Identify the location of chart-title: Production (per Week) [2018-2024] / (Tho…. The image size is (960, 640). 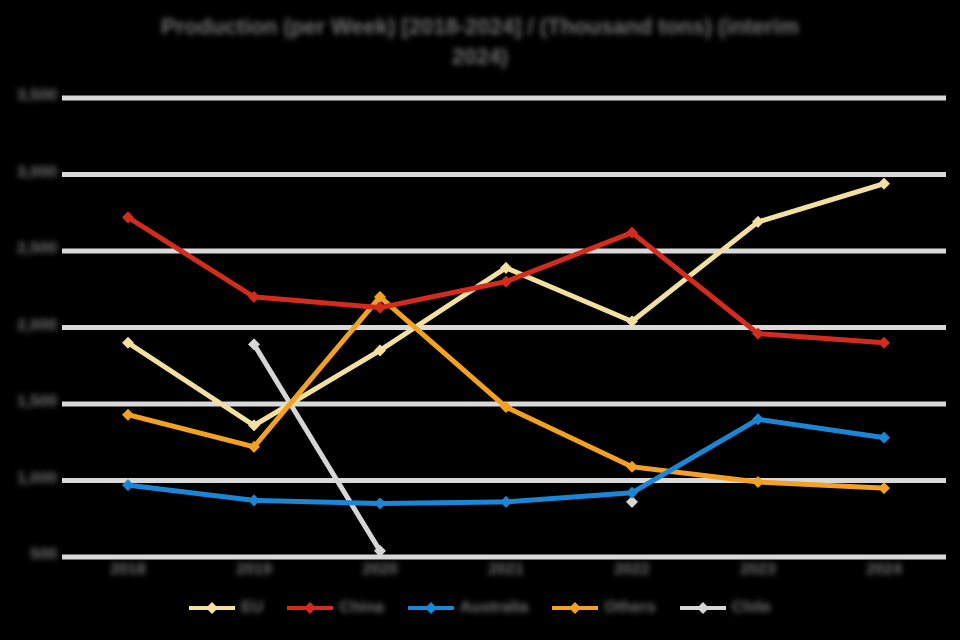
(480, 42).